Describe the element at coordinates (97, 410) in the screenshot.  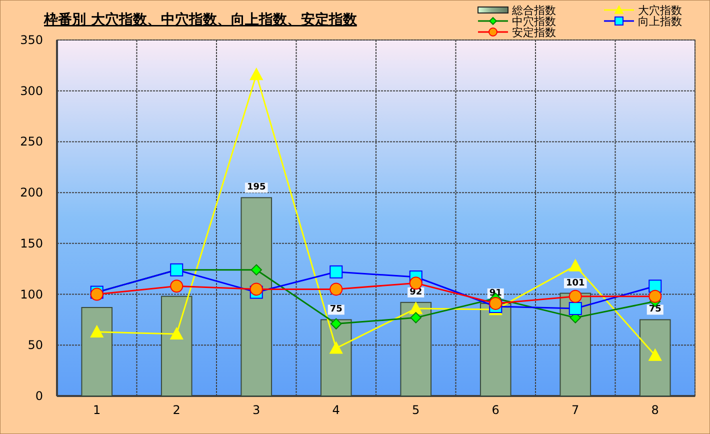
I see `x-tick-label: 1` at that location.